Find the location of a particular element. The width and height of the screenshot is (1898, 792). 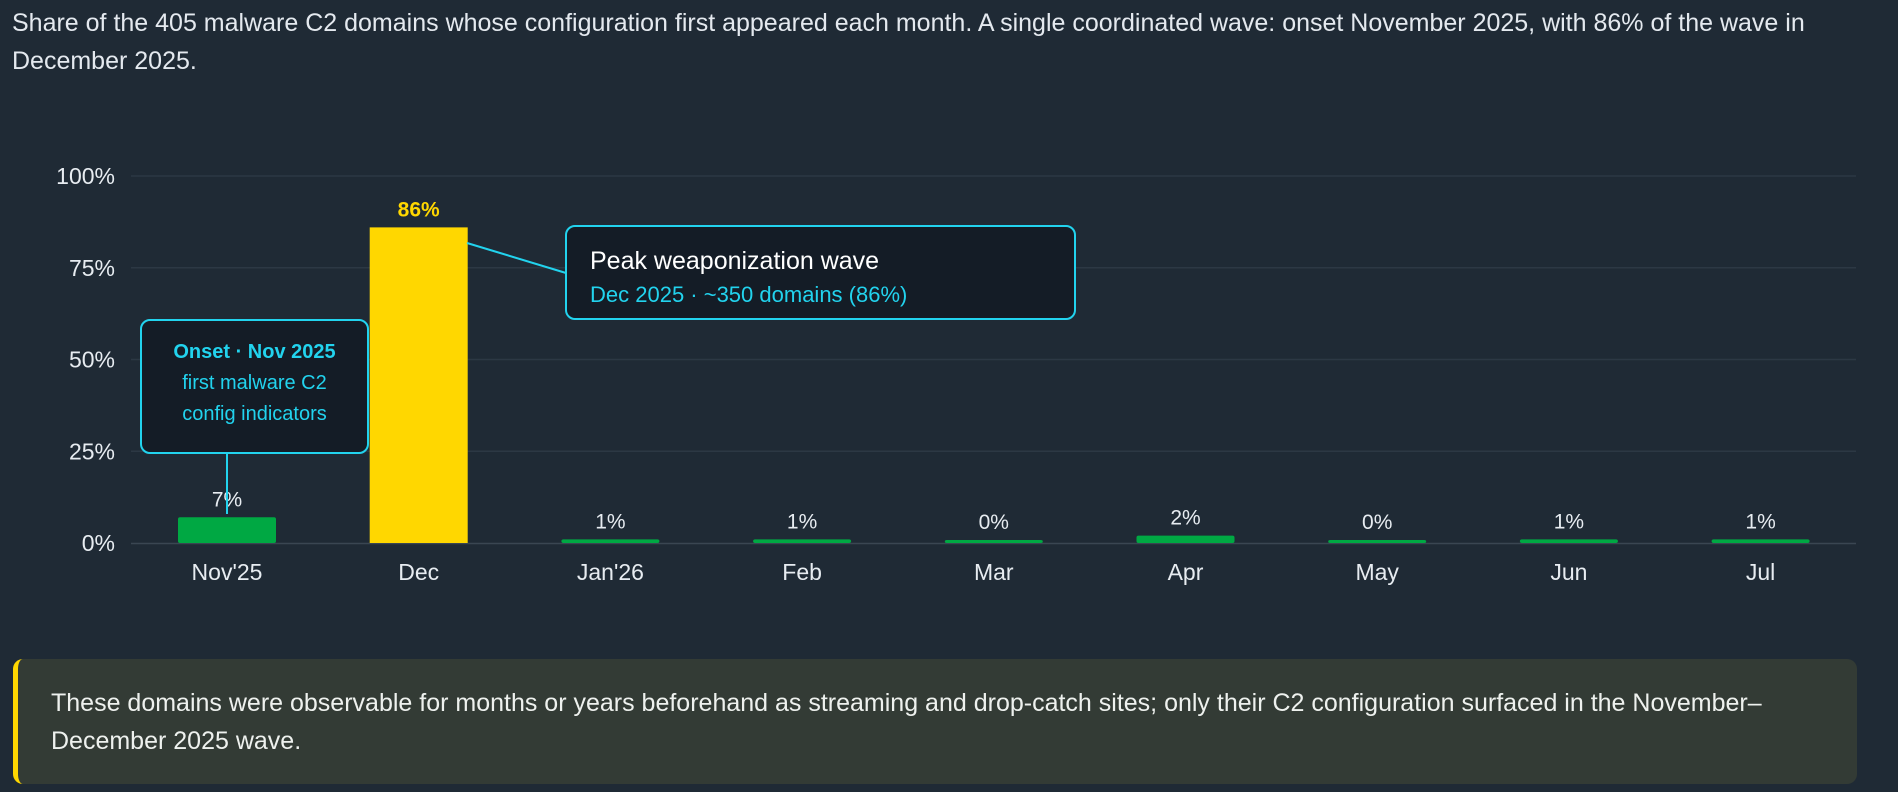

y-tick-label: 0% is located at coordinates (98, 543).